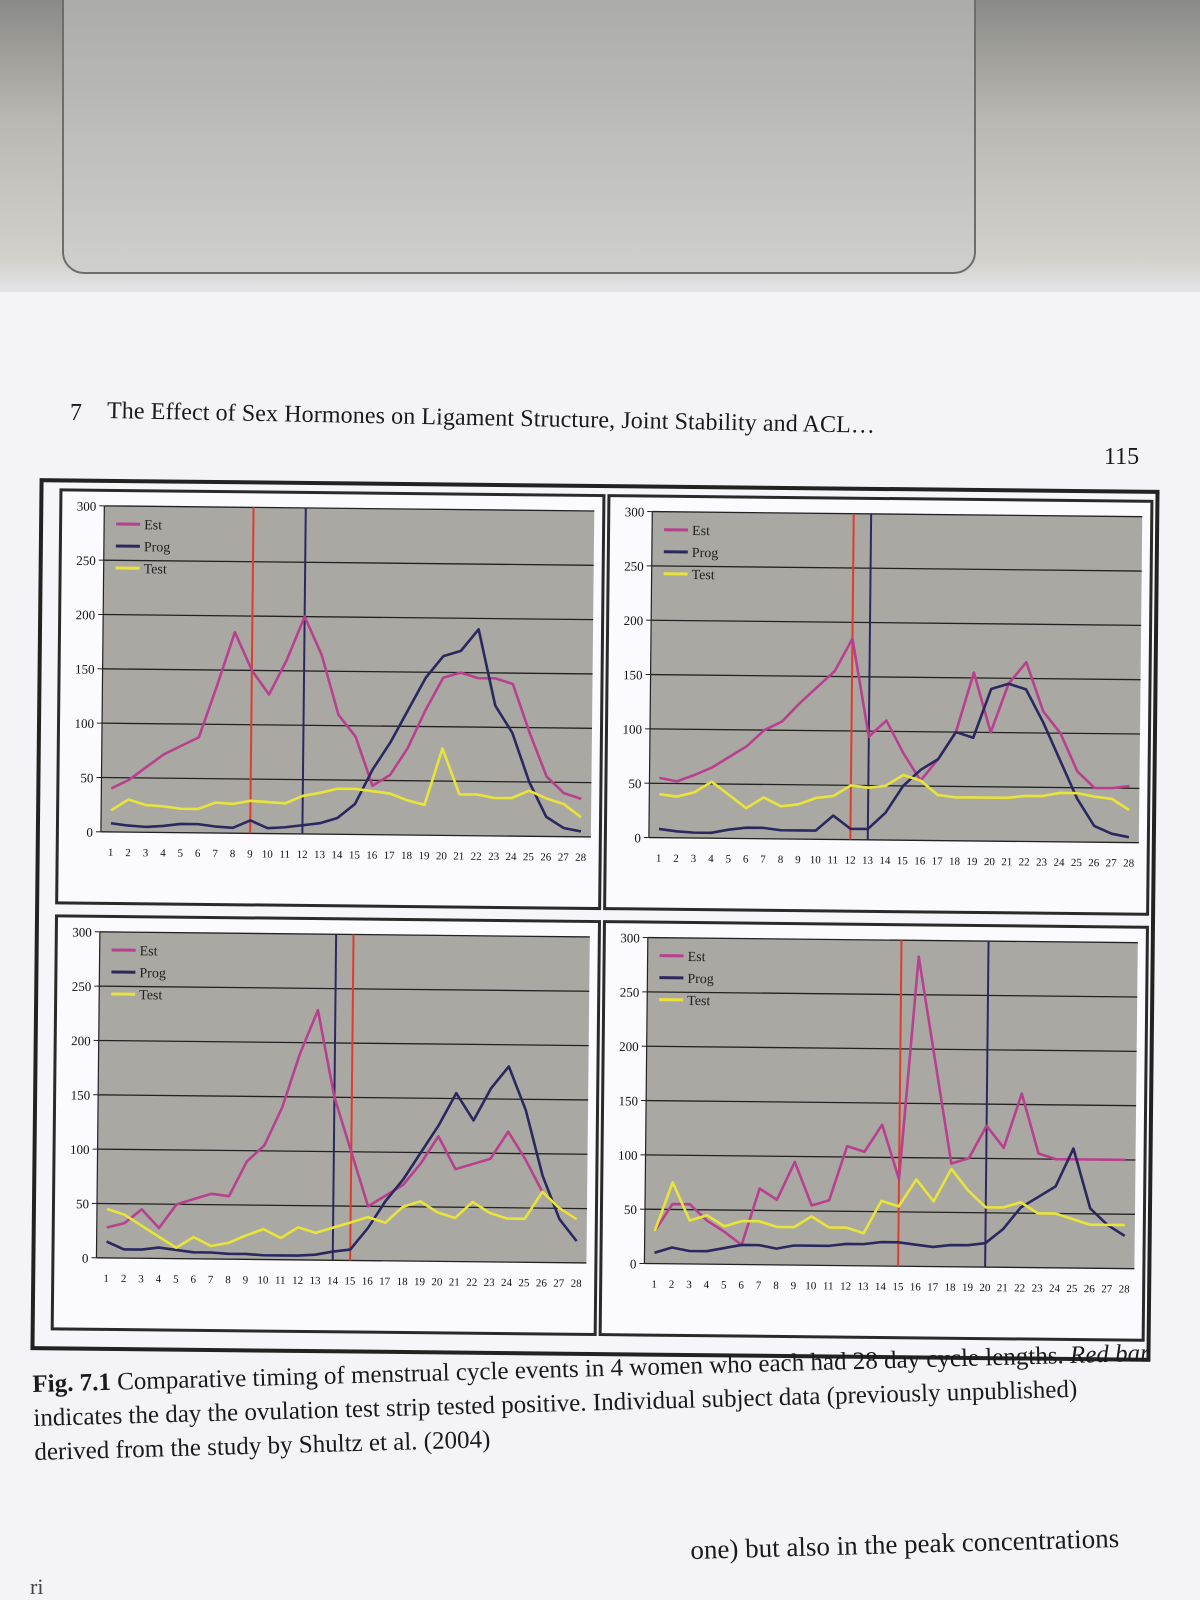  What do you see at coordinates (634, 783) in the screenshot?
I see `y-tick-label: 50` at bounding box center [634, 783].